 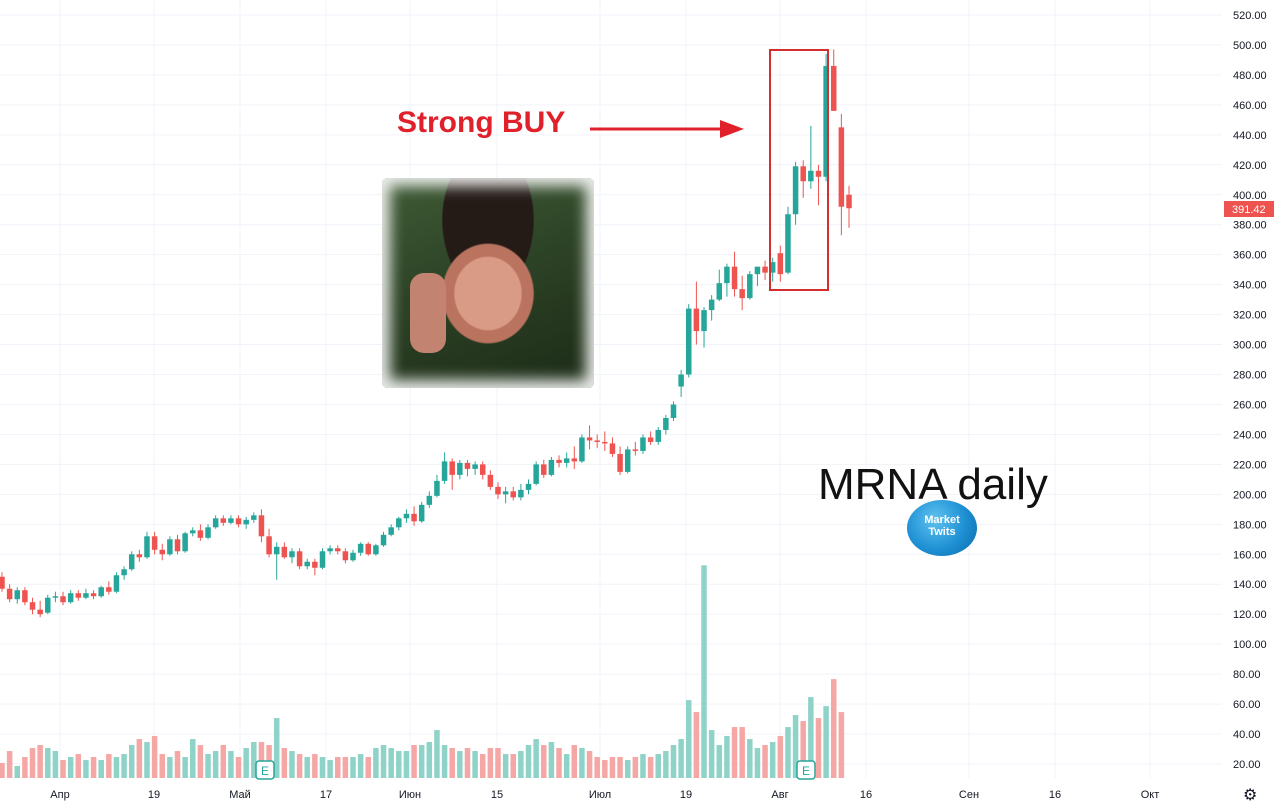 What do you see at coordinates (1250, 645) in the screenshot?
I see `price-tick-label: 100.00` at bounding box center [1250, 645].